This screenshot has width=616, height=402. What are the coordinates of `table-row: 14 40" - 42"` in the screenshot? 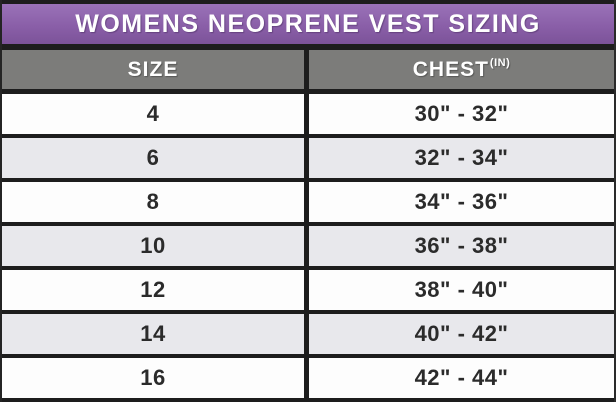 It's located at (308, 332).